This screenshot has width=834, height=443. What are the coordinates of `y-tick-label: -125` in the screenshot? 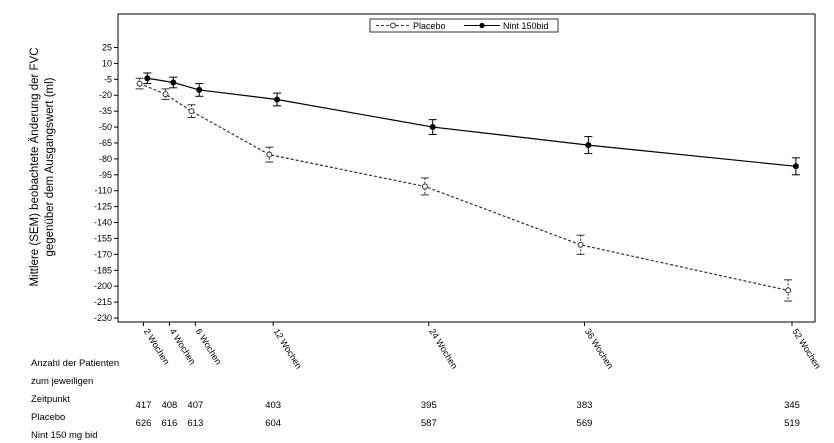 It's located at (103, 207).